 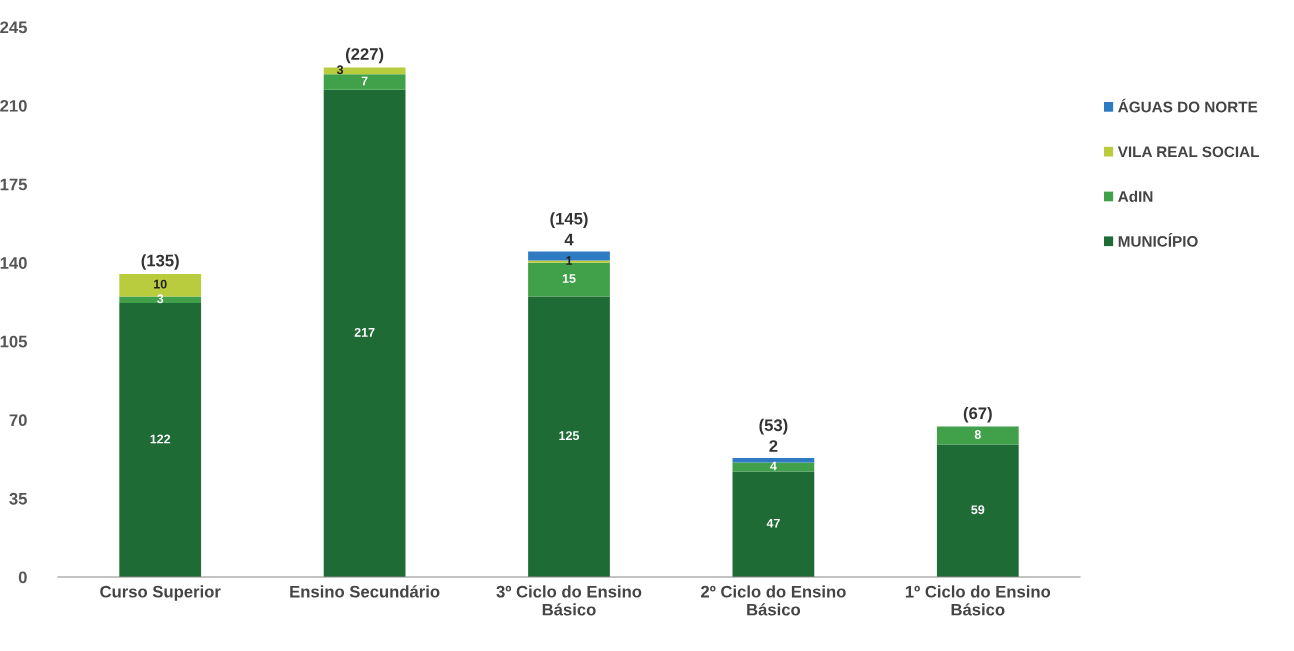 I want to click on total-label: (53), so click(x=773, y=426).